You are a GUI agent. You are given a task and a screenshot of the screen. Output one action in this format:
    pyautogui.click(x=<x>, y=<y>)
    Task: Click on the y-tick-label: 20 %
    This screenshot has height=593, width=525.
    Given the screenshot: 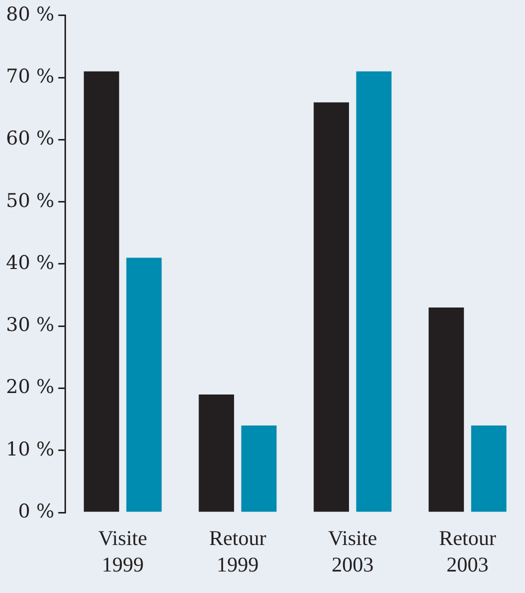 What is the action you would take?
    pyautogui.click(x=30, y=387)
    